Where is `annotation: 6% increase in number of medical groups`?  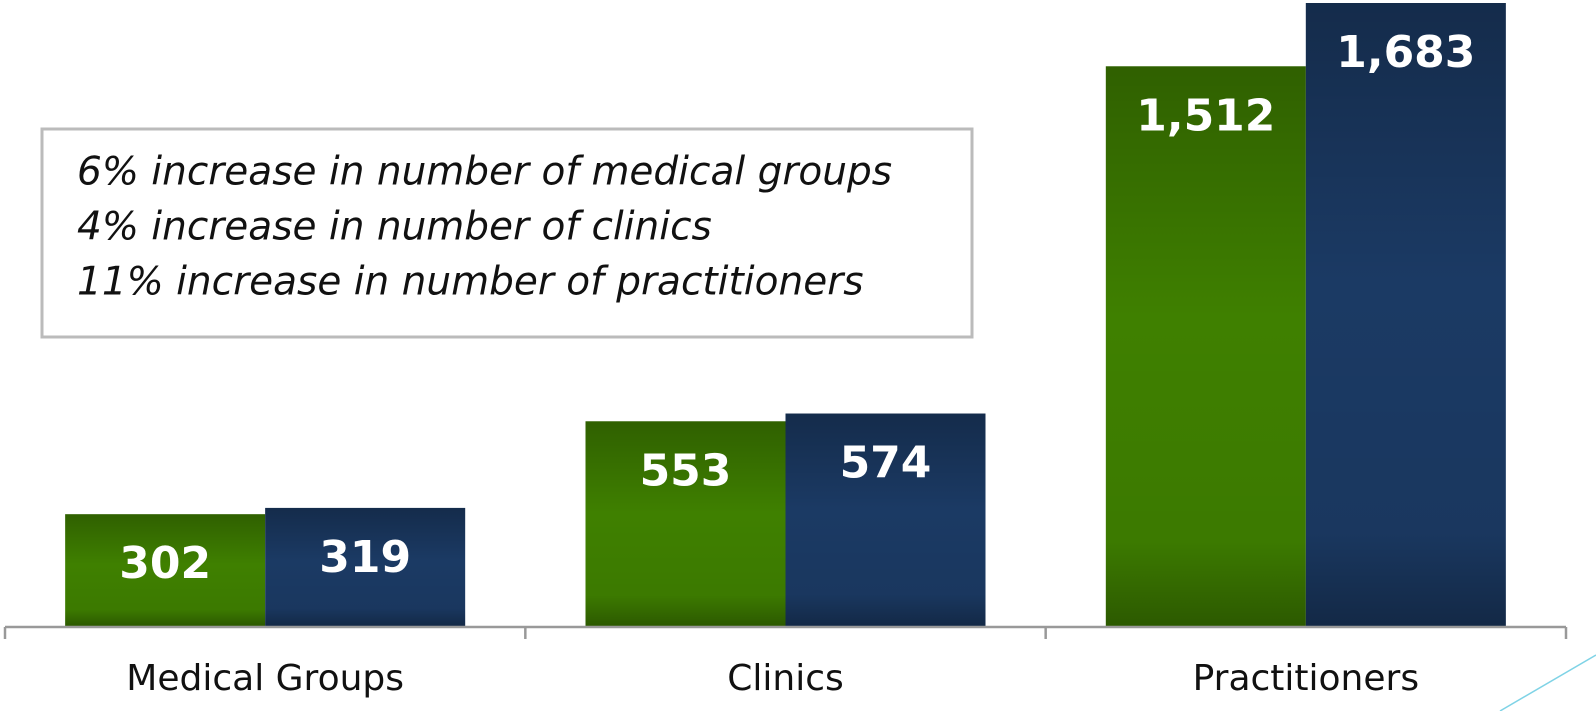 annotation: 6% increase in number of medical groups is located at coordinates (484, 172).